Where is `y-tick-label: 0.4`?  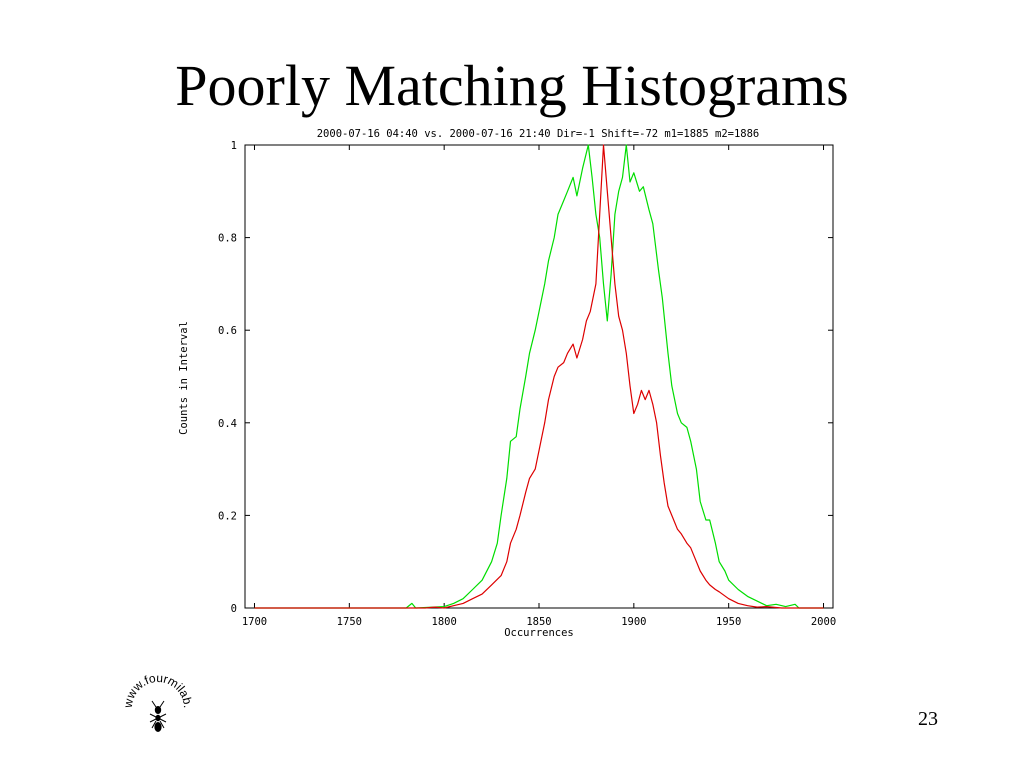
y-tick-label: 0.4 is located at coordinates (227, 424).